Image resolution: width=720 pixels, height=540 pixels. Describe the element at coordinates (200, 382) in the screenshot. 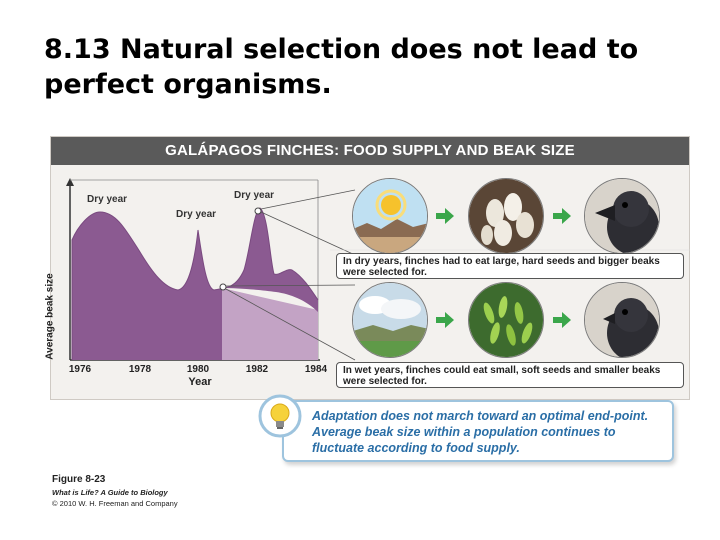

I see `x-axis-label: Year` at that location.